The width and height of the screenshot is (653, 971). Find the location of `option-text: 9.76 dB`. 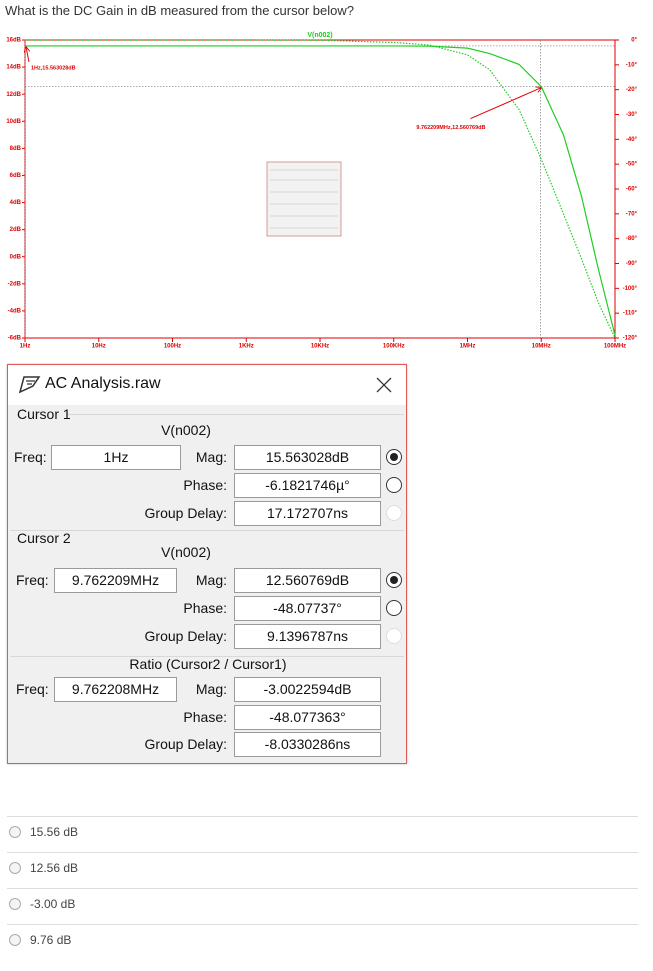

option-text: 9.76 dB is located at coordinates (51, 940).